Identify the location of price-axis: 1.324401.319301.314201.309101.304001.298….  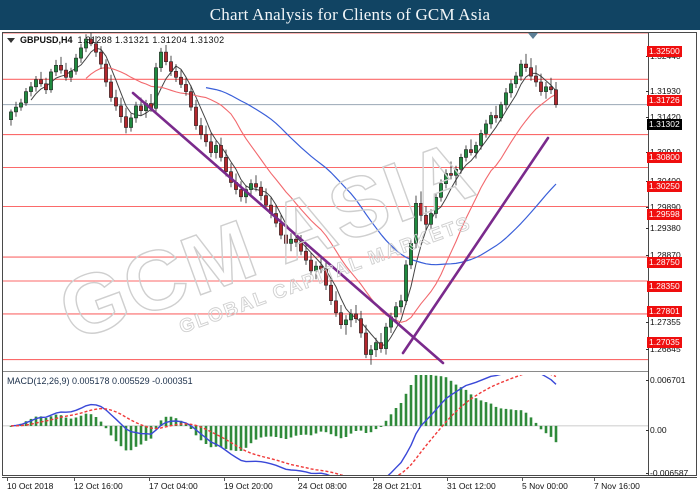
(670, 239).